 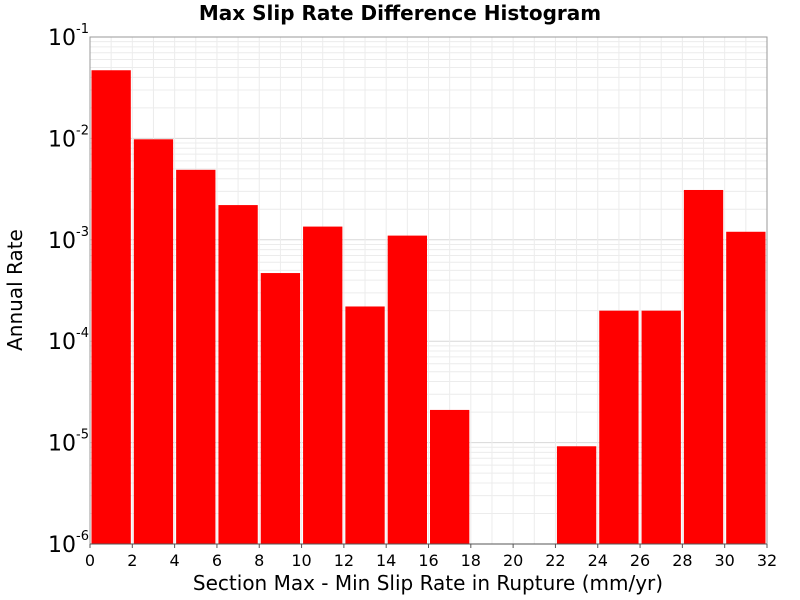 I want to click on y-axis-label: Annual Rate, so click(x=15, y=290).